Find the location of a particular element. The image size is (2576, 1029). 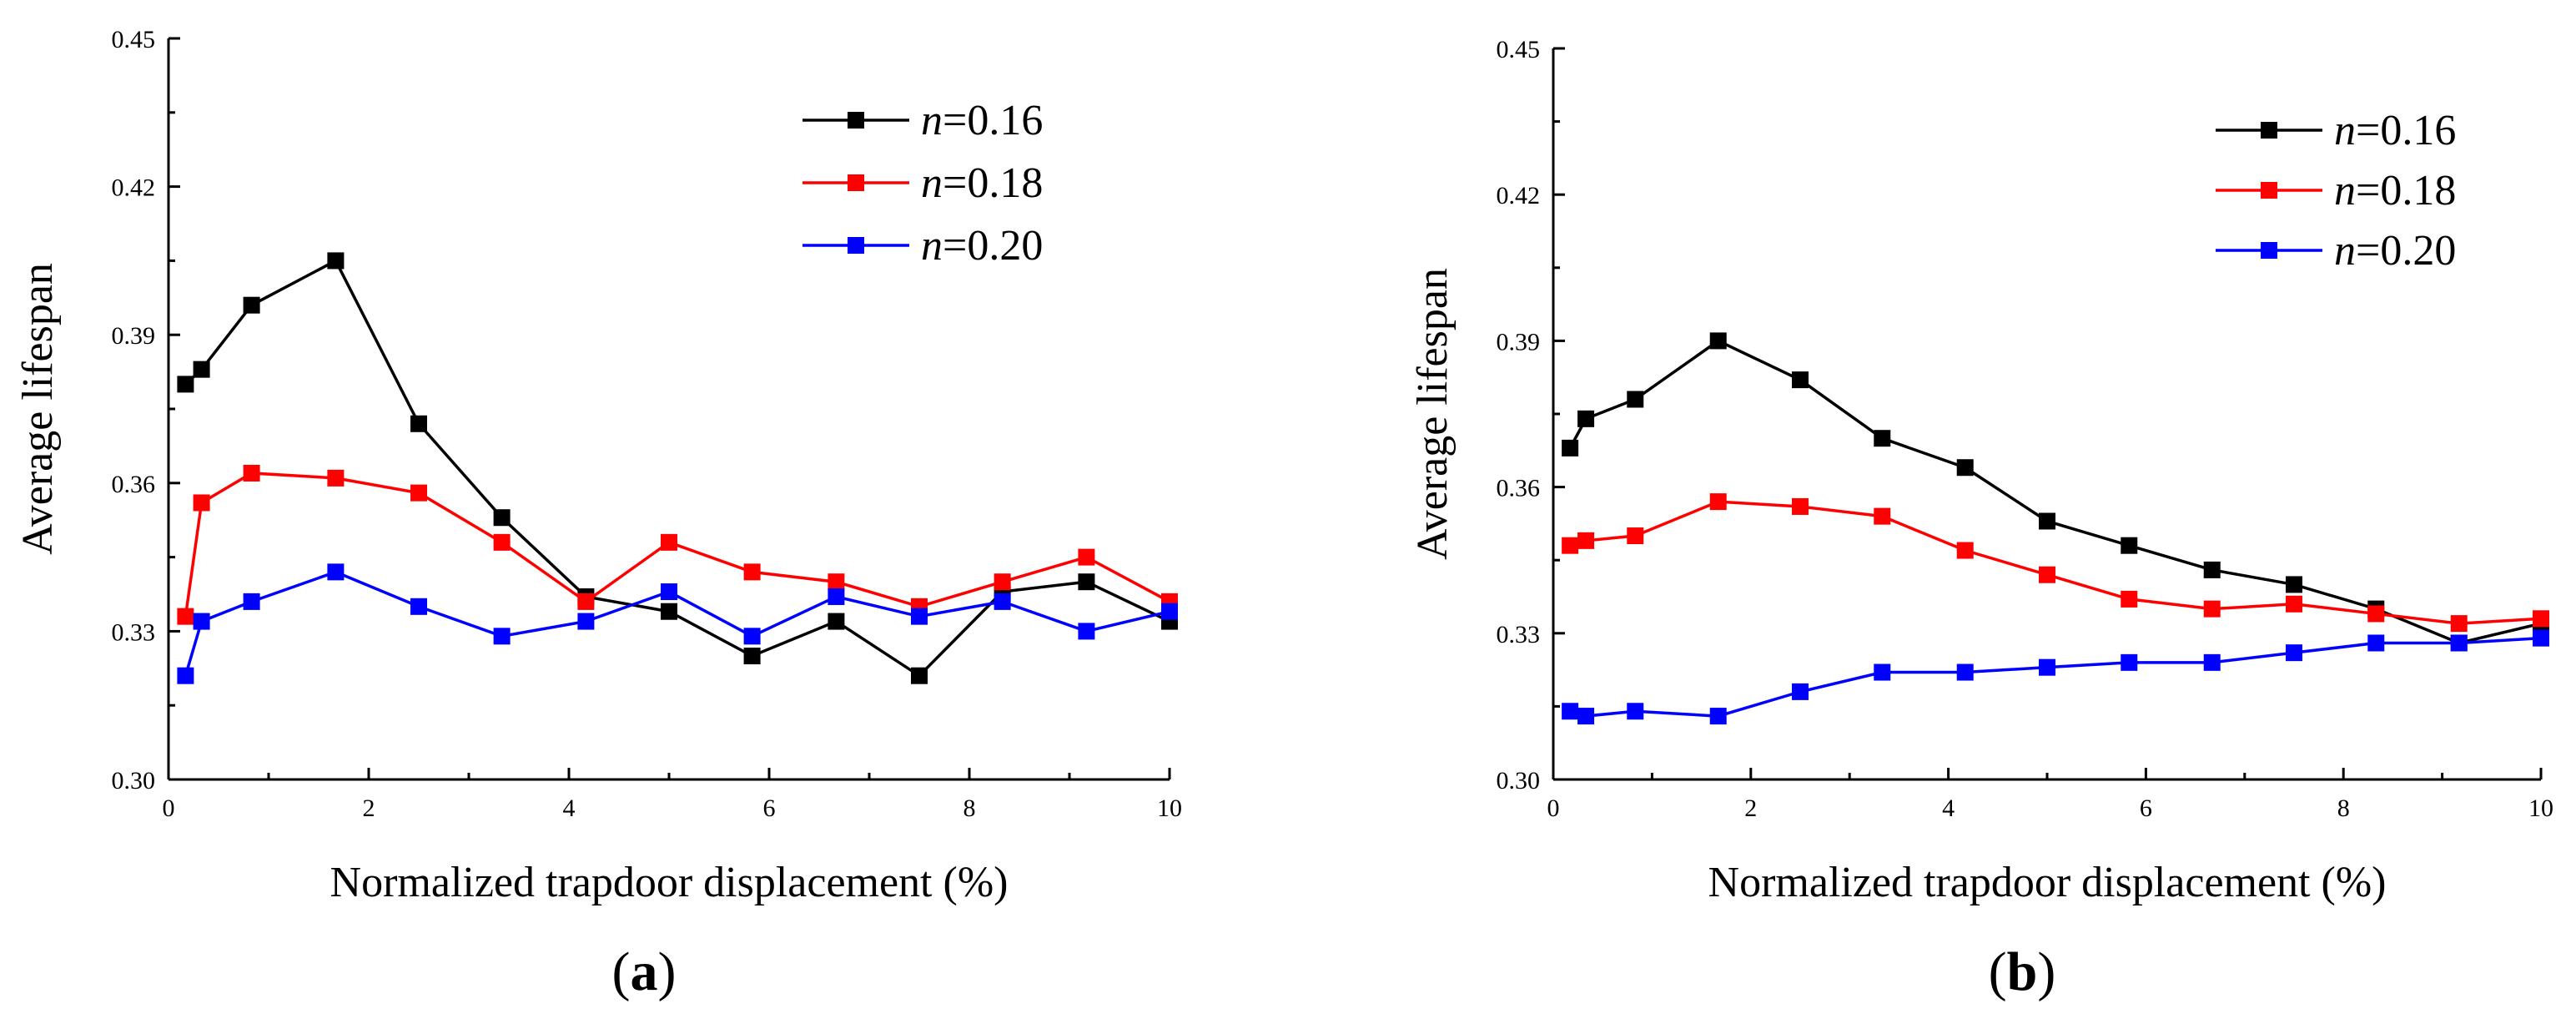

panel-letter: a is located at coordinates (644, 972).